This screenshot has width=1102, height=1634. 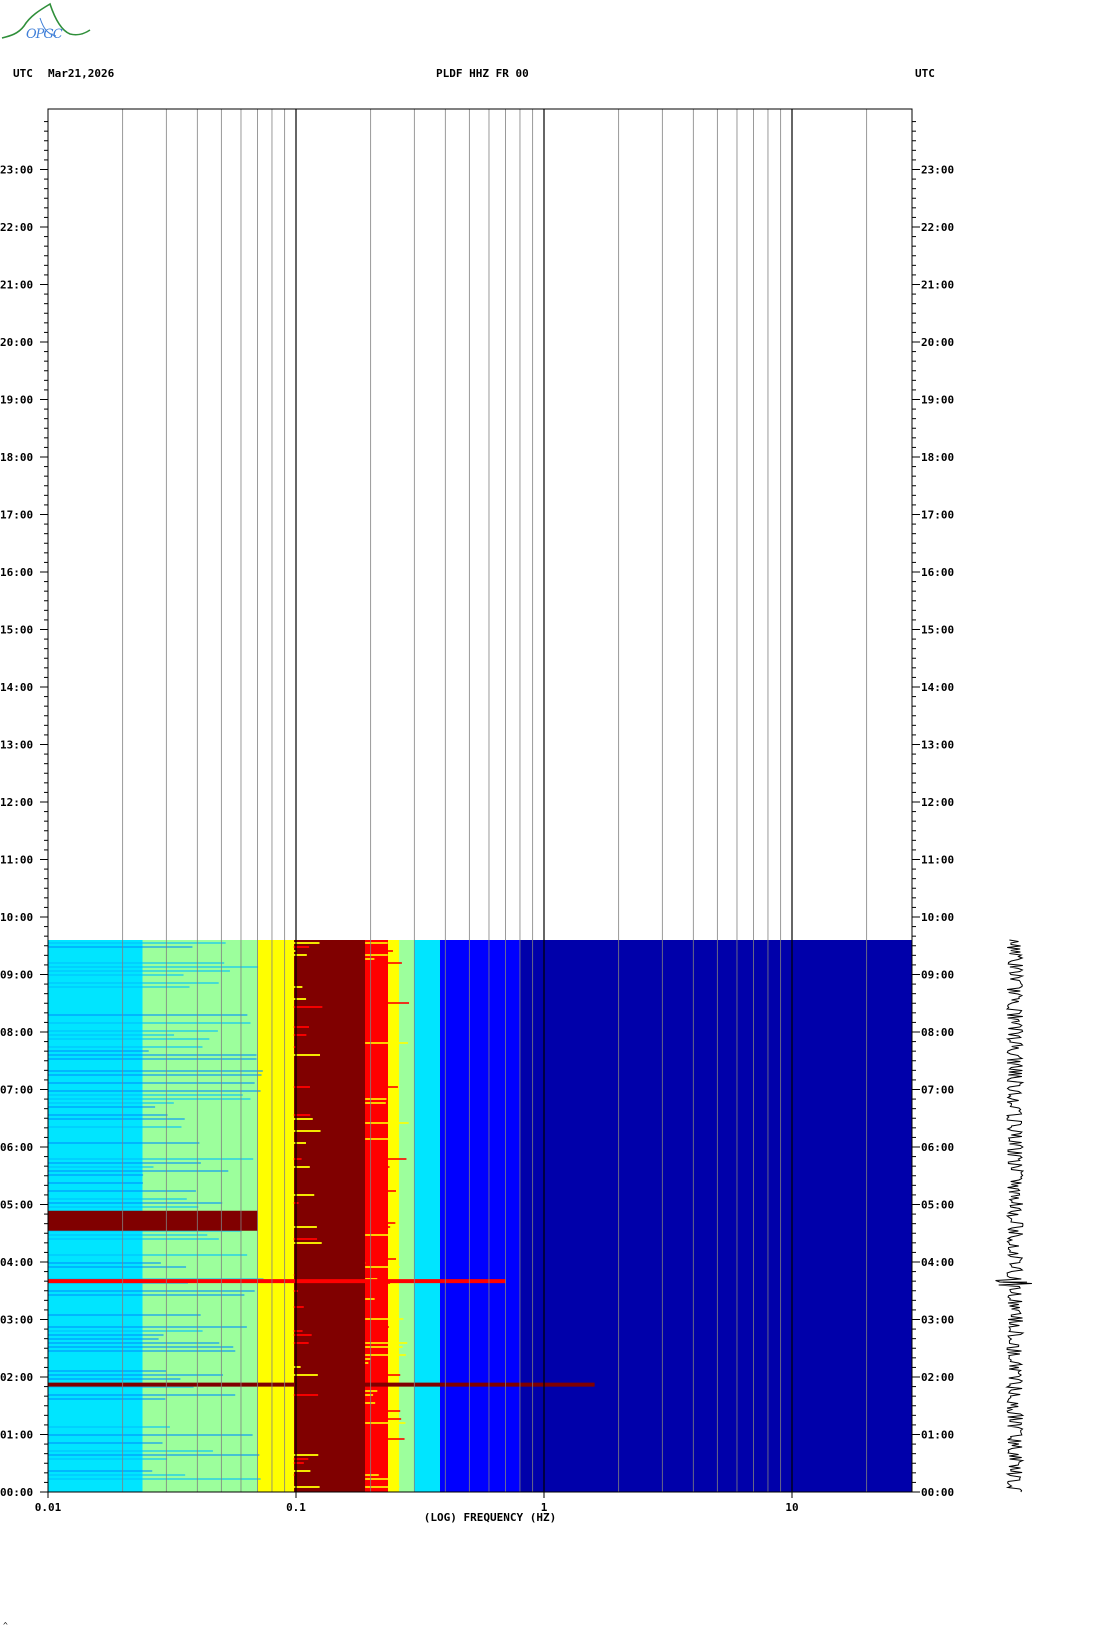 What do you see at coordinates (937, 1320) in the screenshot?
I see `time-tick-label-right: 03:00` at bounding box center [937, 1320].